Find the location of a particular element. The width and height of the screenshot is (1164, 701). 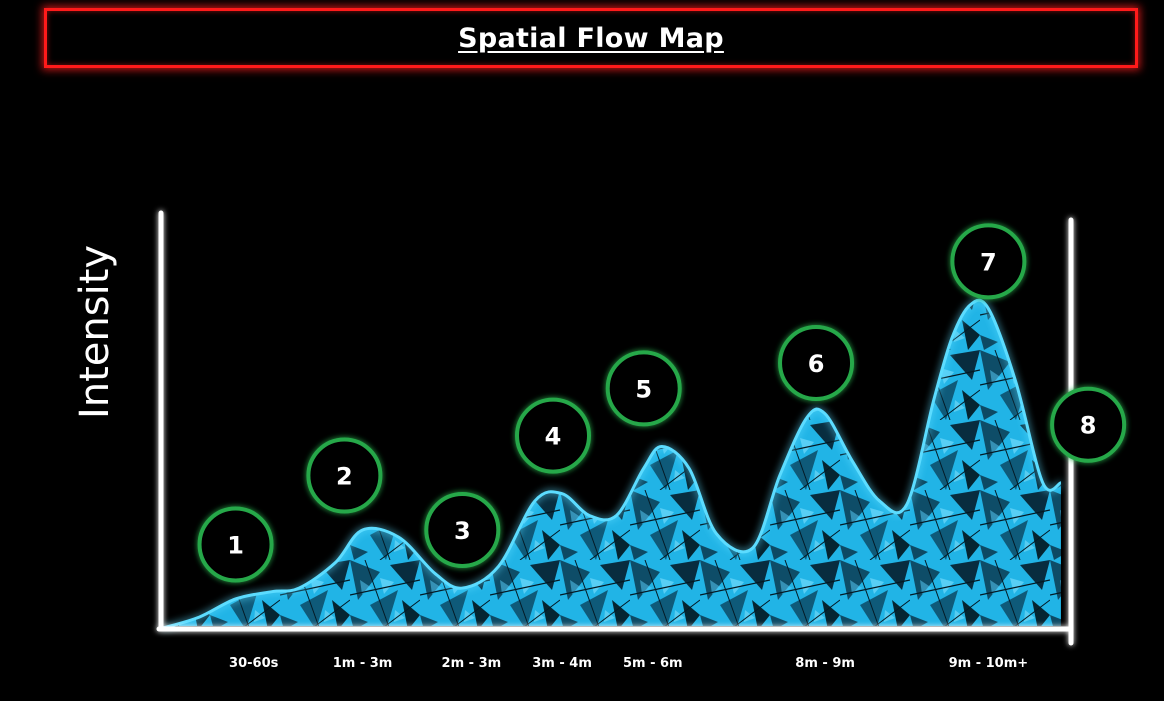

marker-label: 1 is located at coordinates (235, 546).